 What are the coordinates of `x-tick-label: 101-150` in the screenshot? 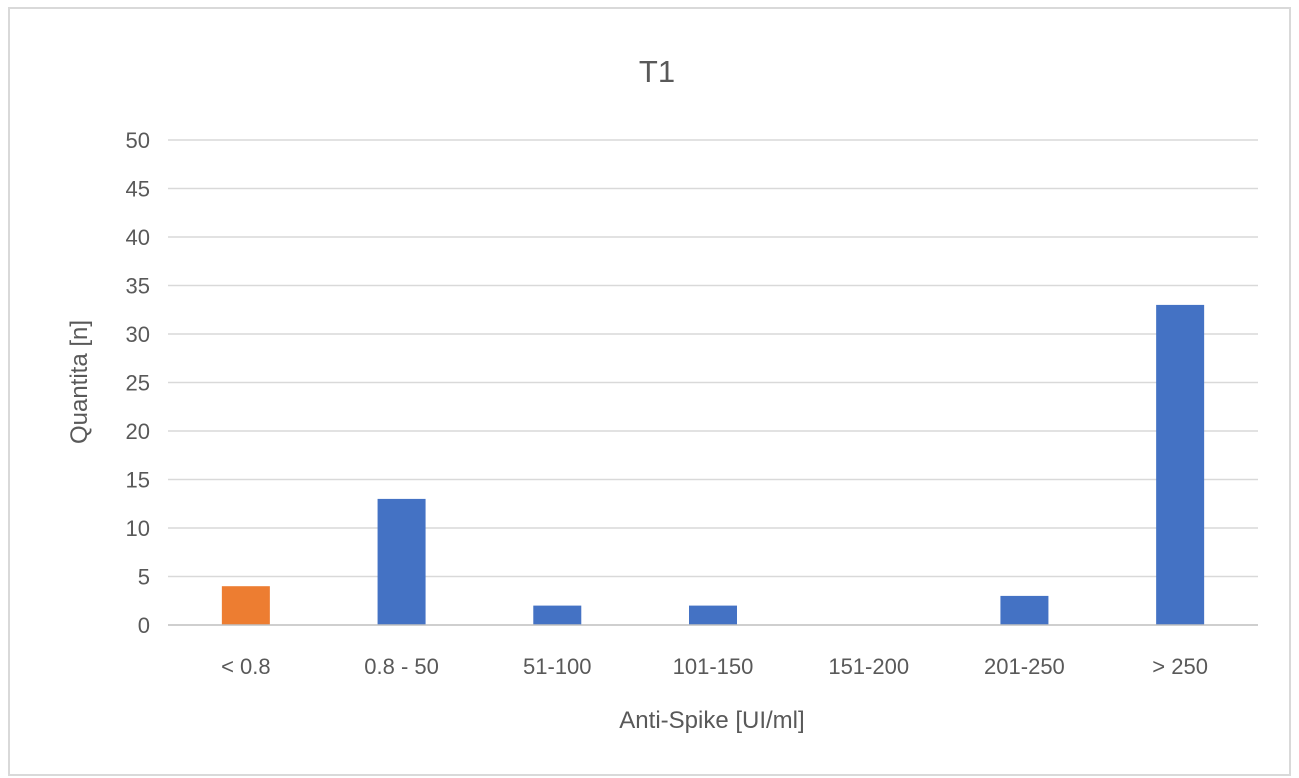 It's located at (713, 666).